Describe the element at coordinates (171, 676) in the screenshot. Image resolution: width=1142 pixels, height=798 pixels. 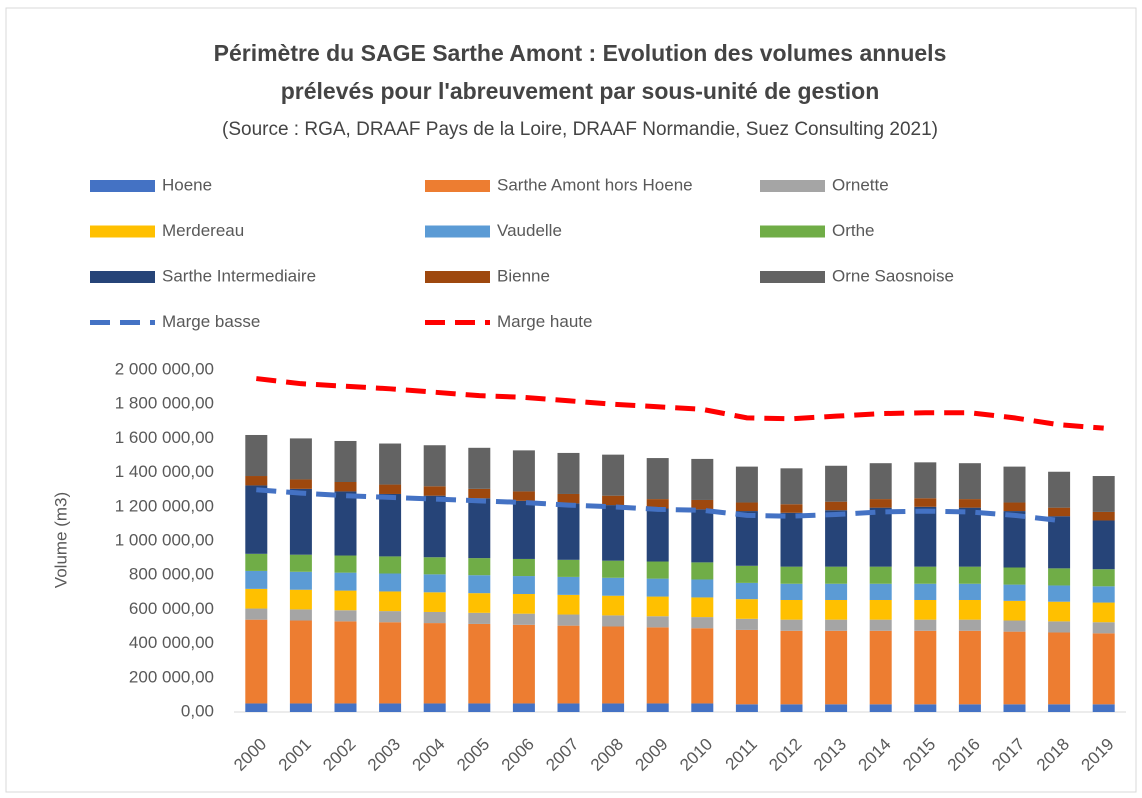
I see `y-tick-label: 200 000,00` at that location.